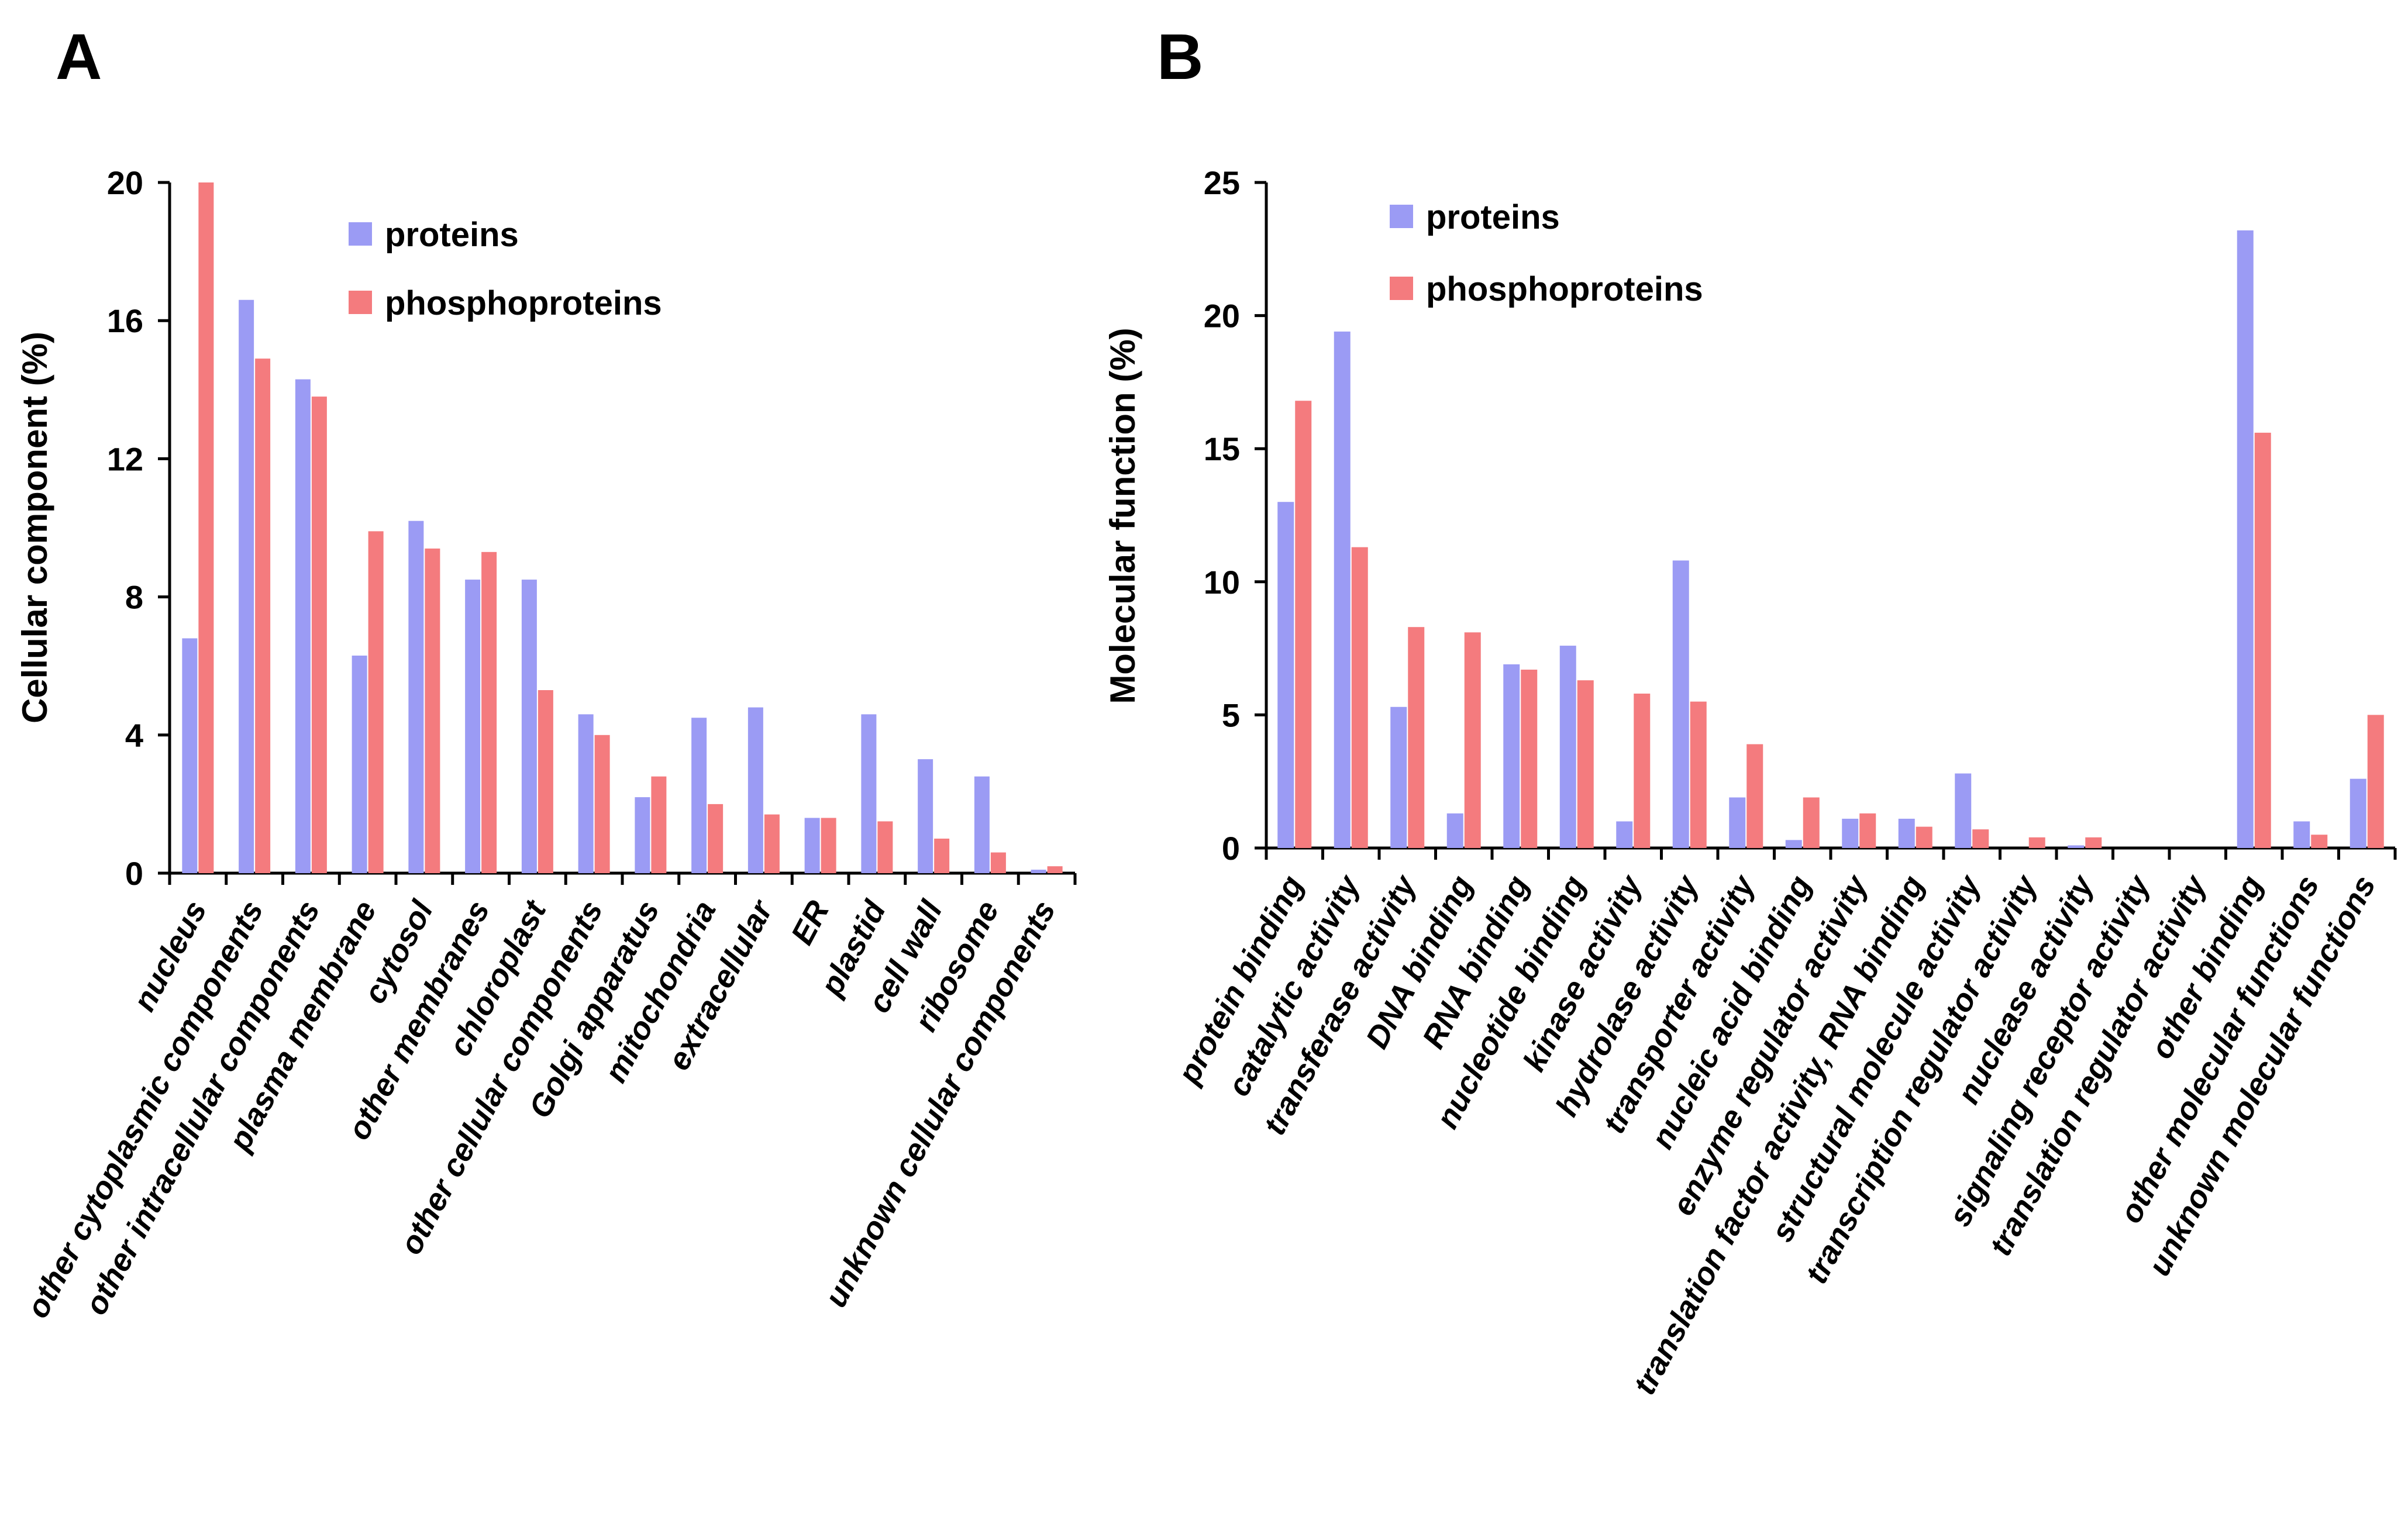 Image resolution: width=2408 pixels, height=1527 pixels. What do you see at coordinates (1222, 448) in the screenshot?
I see `y-tick-label: 15` at bounding box center [1222, 448].